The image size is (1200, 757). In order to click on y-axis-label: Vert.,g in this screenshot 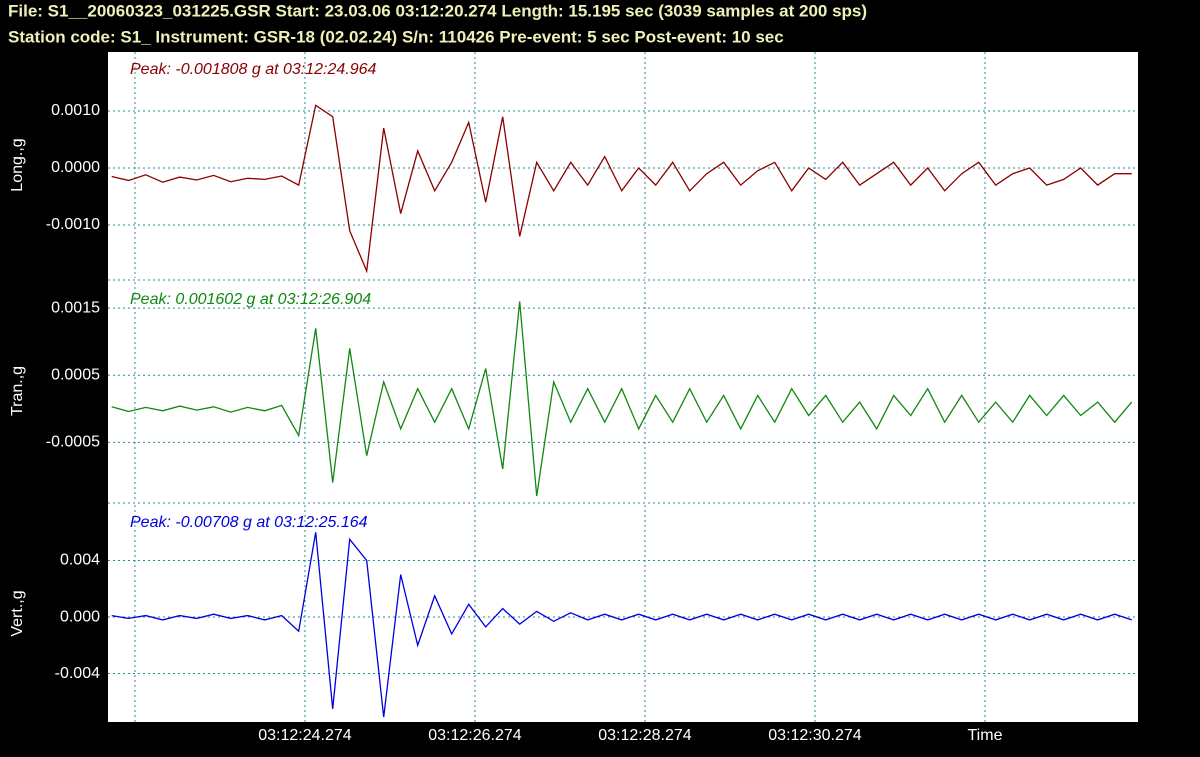, I will do `click(17, 613)`.